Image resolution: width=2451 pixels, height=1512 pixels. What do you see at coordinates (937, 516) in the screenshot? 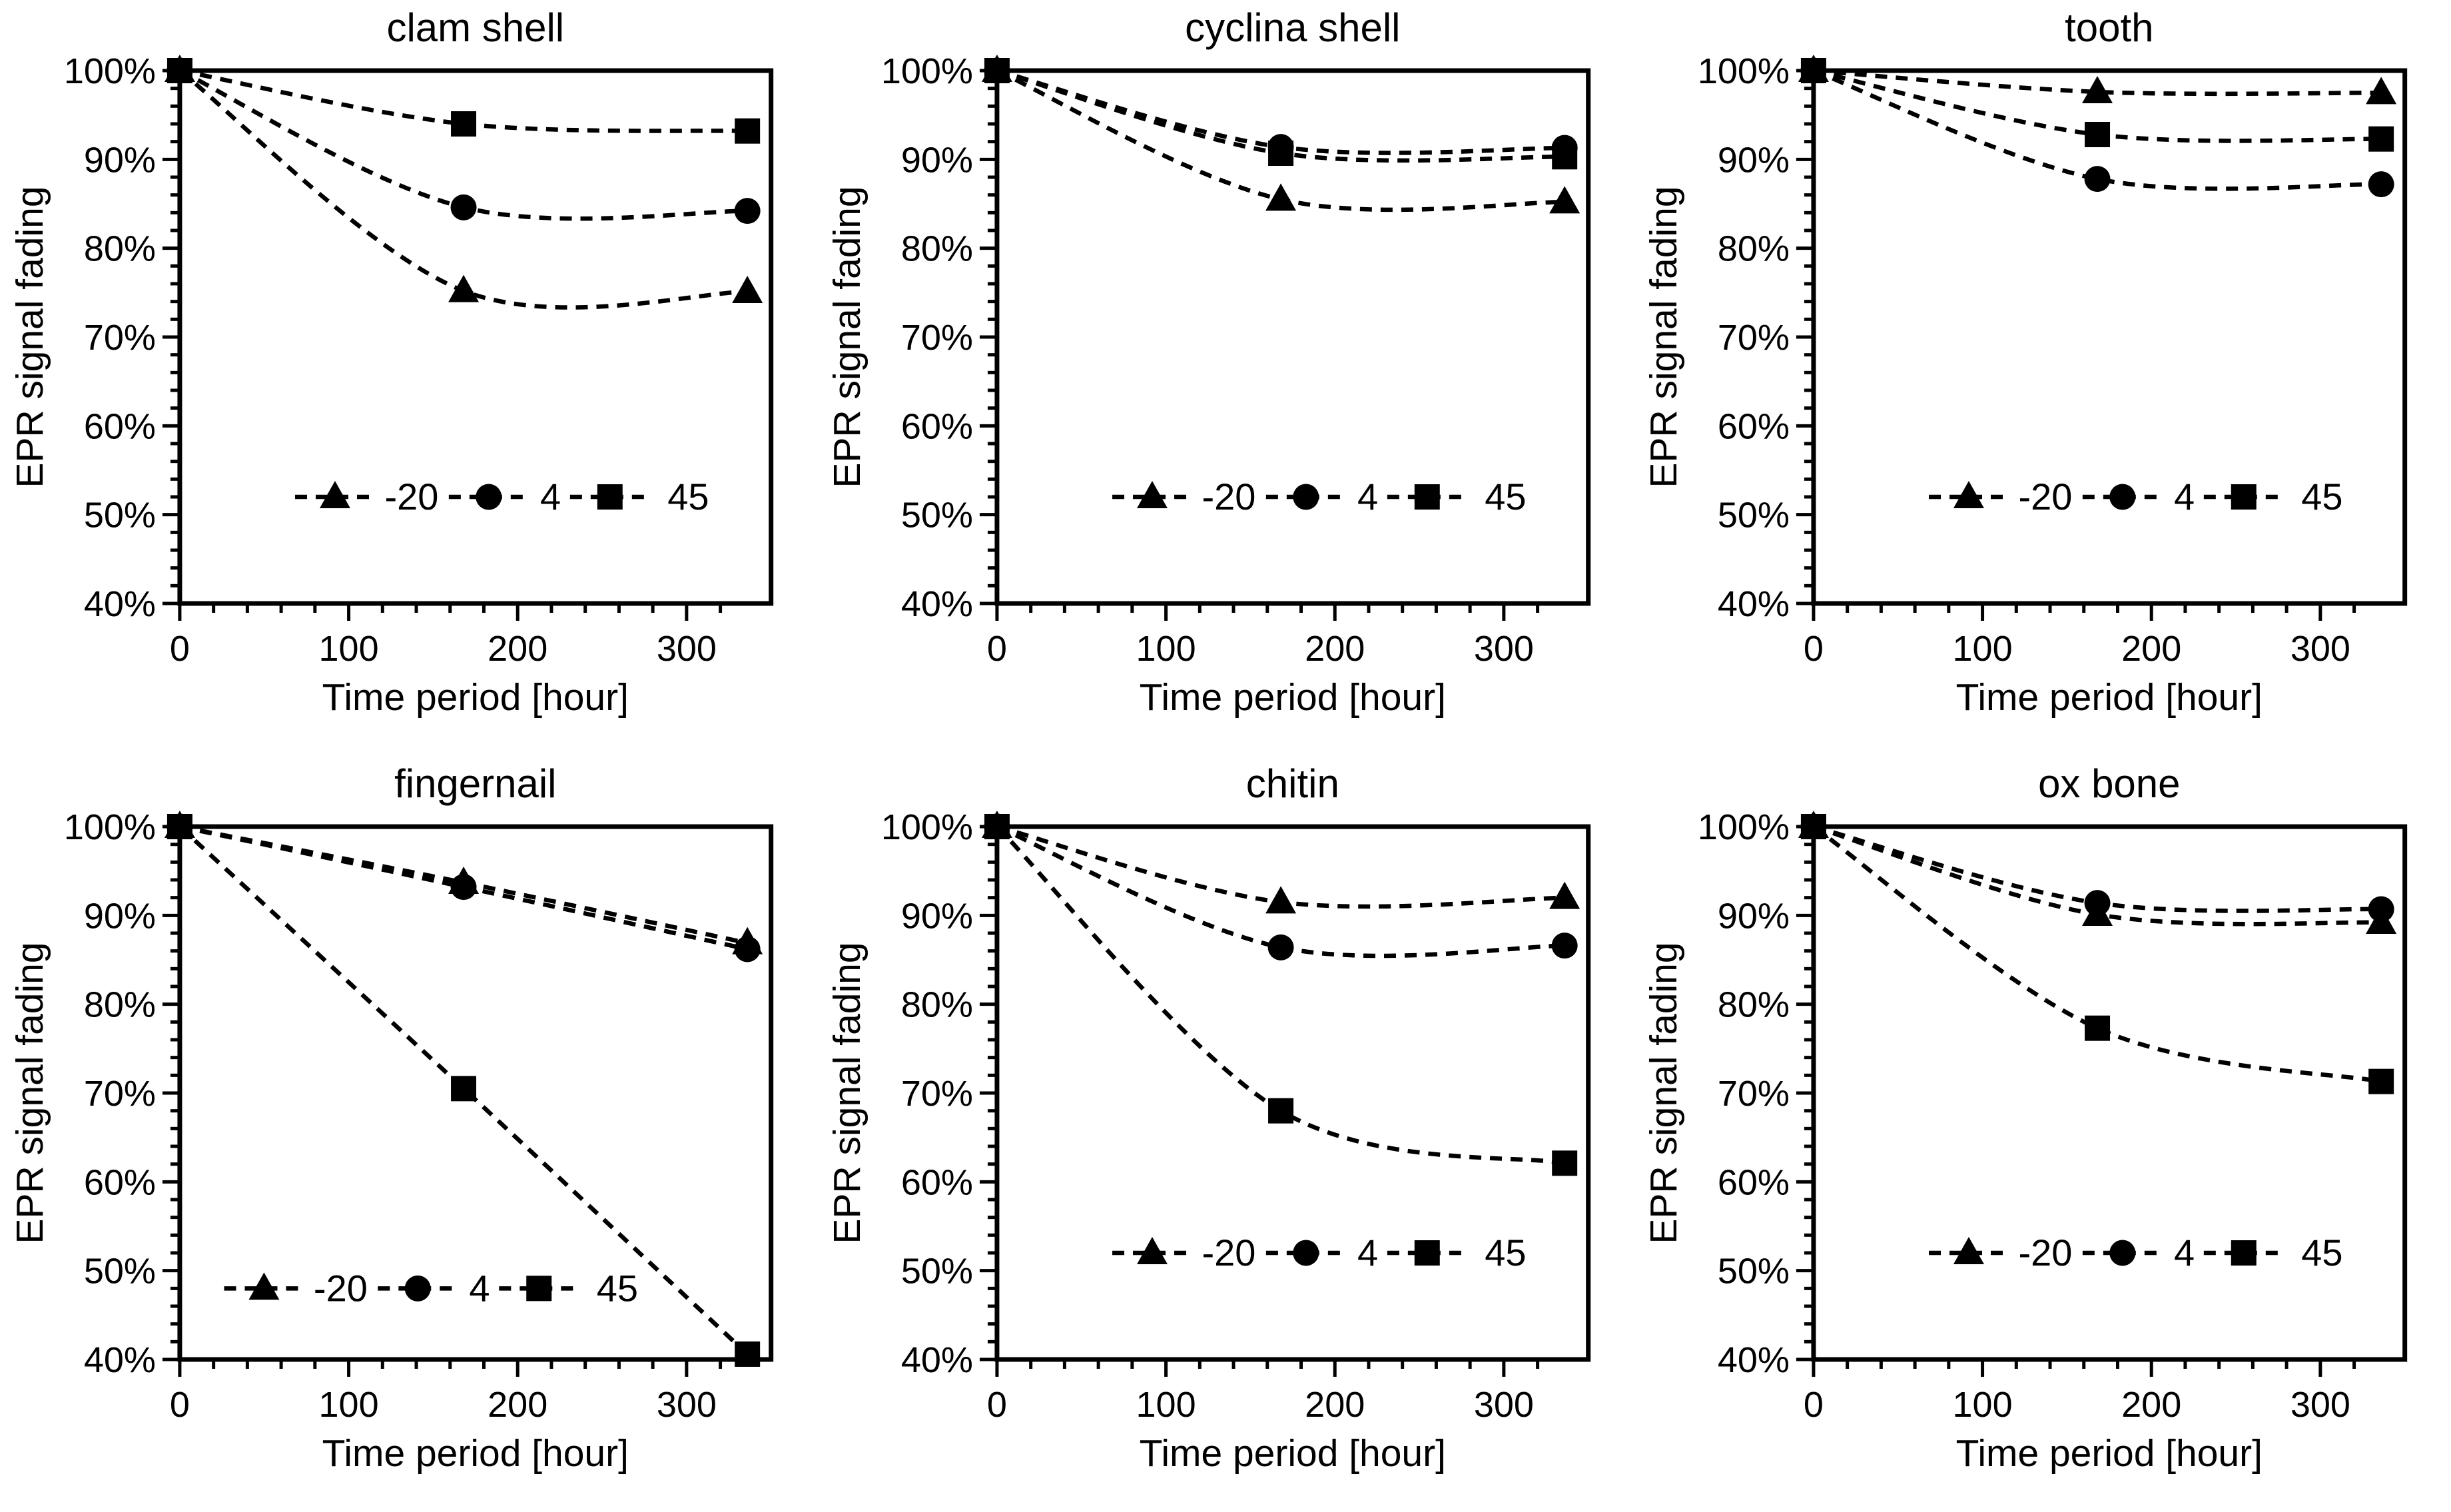
I see `y-tick-label: 50%` at bounding box center [937, 516].